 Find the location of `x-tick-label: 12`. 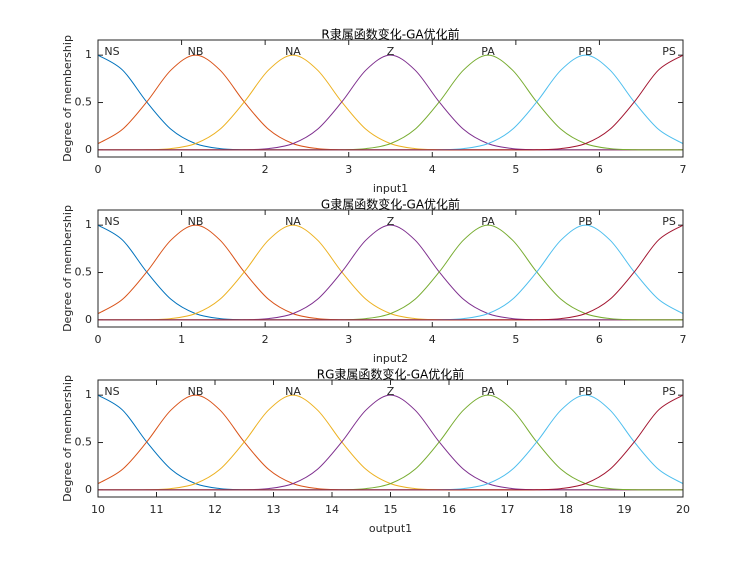

x-tick-label: 12 is located at coordinates (215, 509).